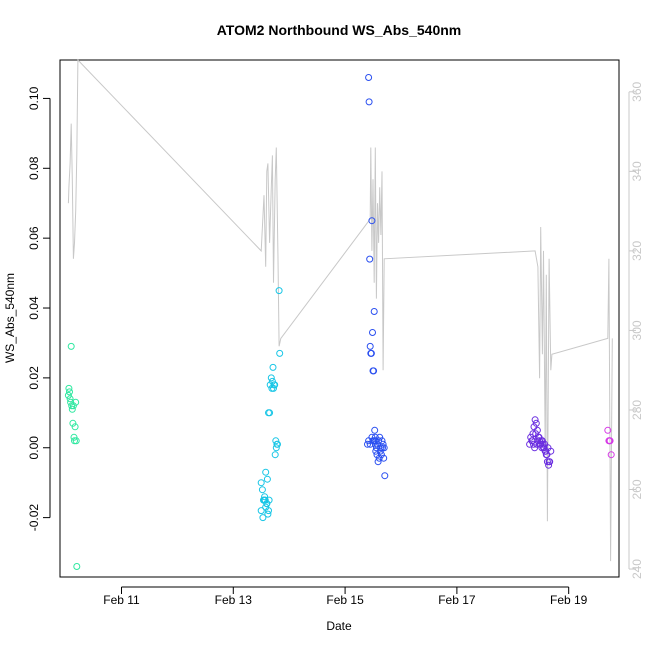 This screenshot has width=650, height=650. What do you see at coordinates (339, 626) in the screenshot?
I see `x-axis-label: Date` at bounding box center [339, 626].